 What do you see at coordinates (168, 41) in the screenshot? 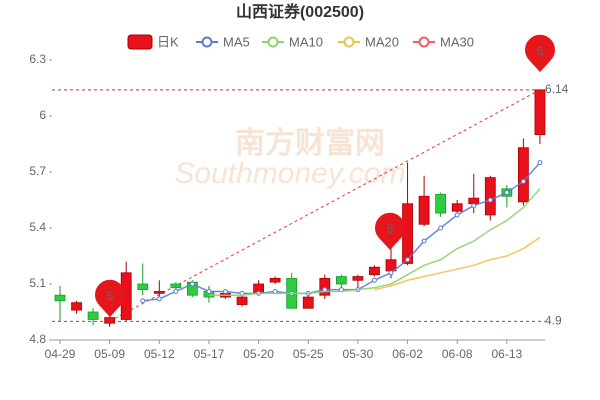
I see `legend-label: 日K` at bounding box center [168, 41].